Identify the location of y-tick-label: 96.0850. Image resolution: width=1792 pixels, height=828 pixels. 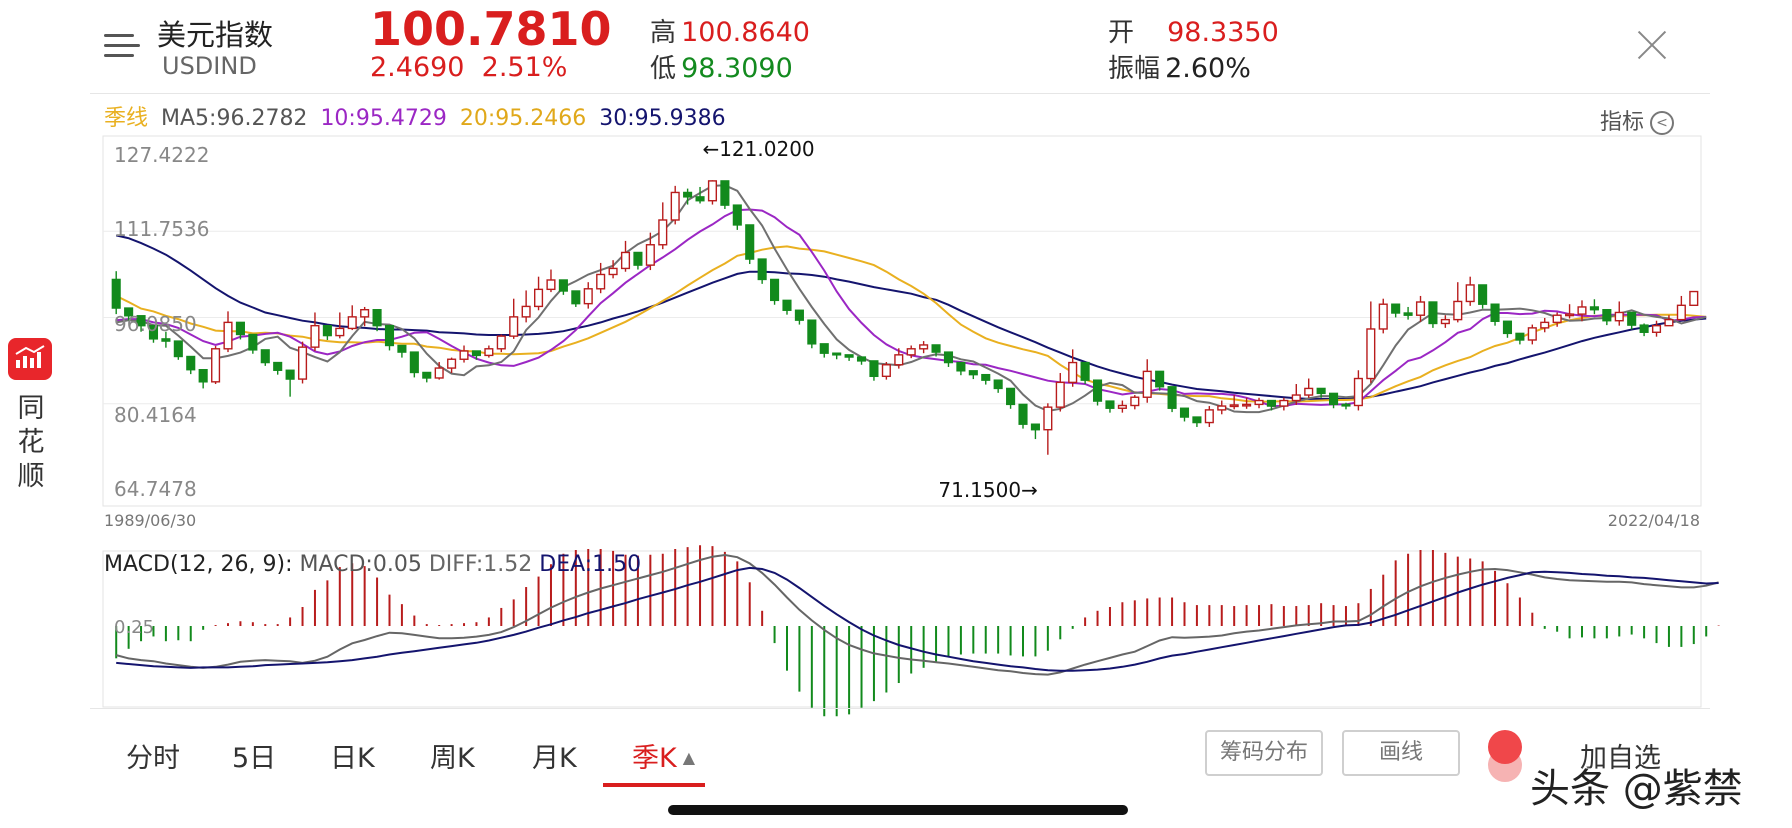
(155, 324).